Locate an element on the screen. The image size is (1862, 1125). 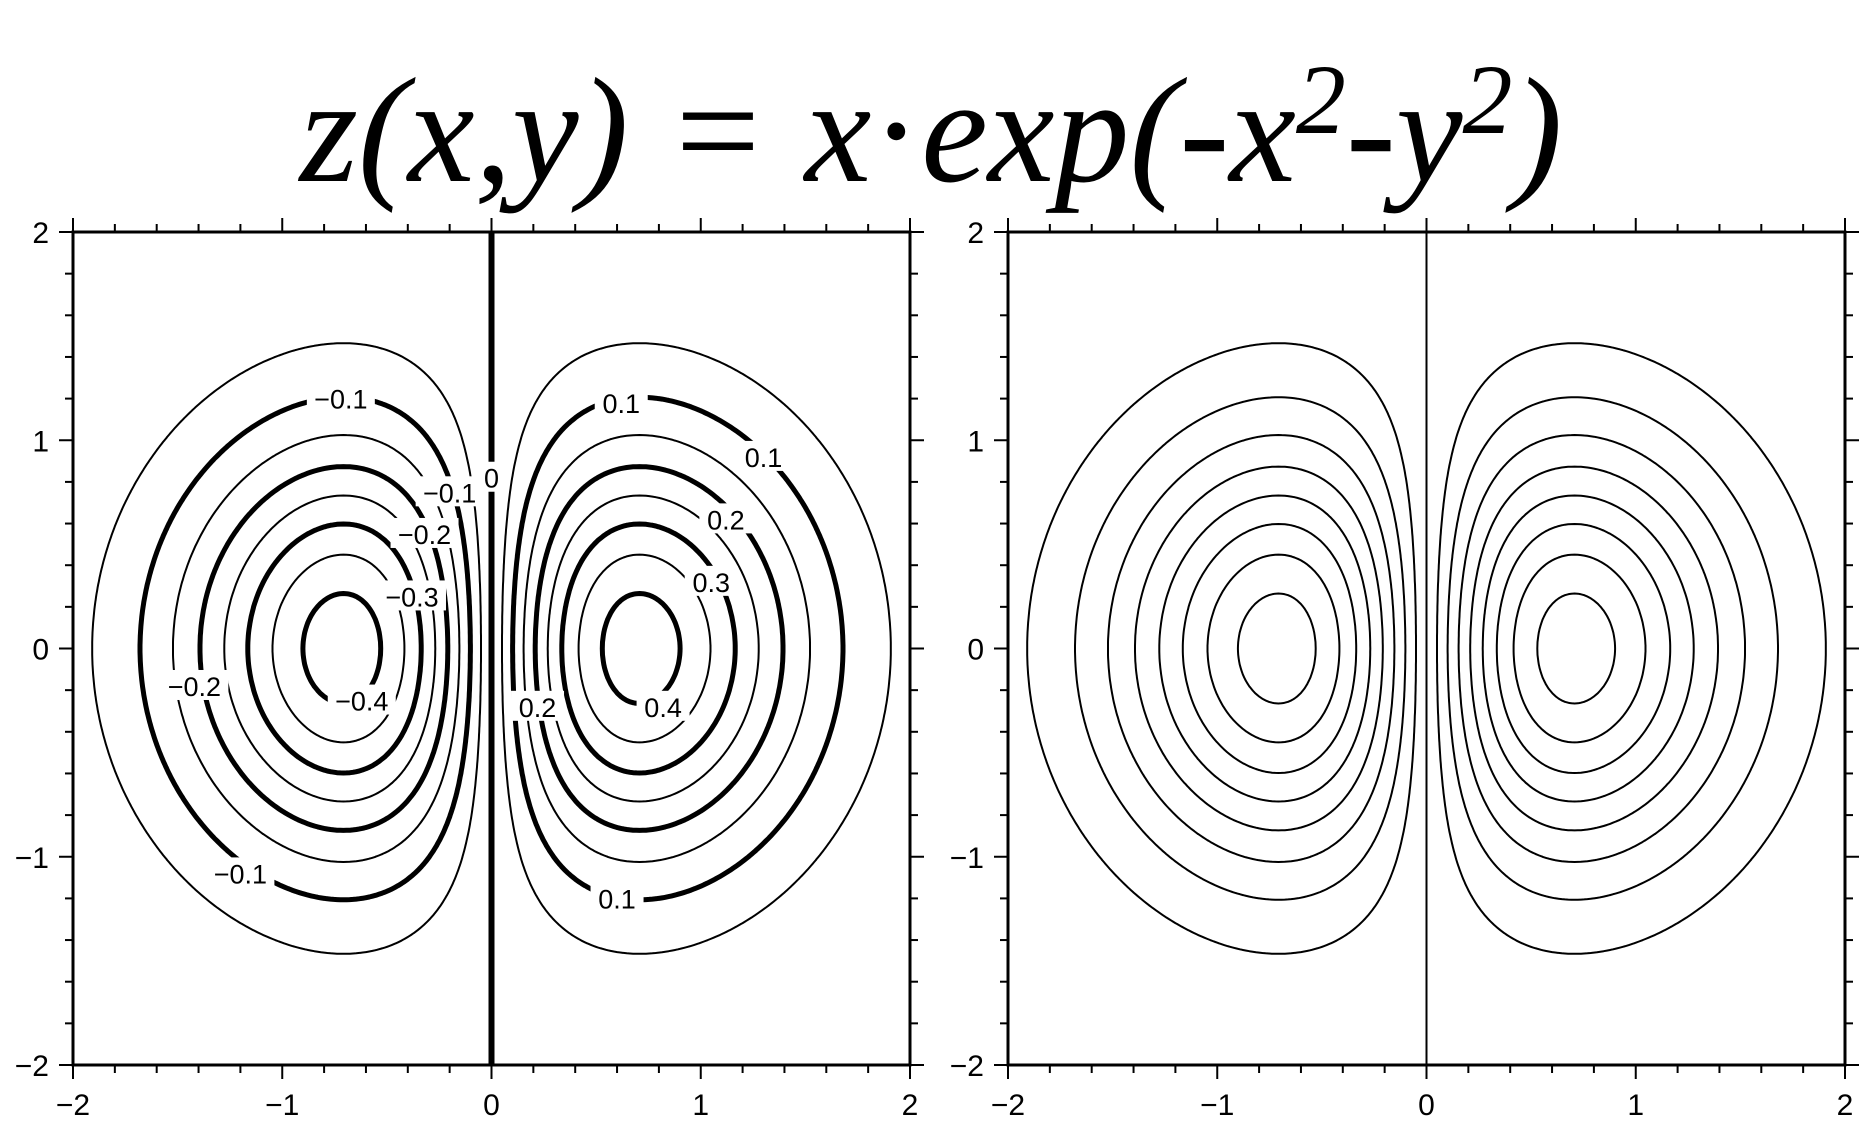
contour-label-text: −0.4 is located at coordinates (361, 702).